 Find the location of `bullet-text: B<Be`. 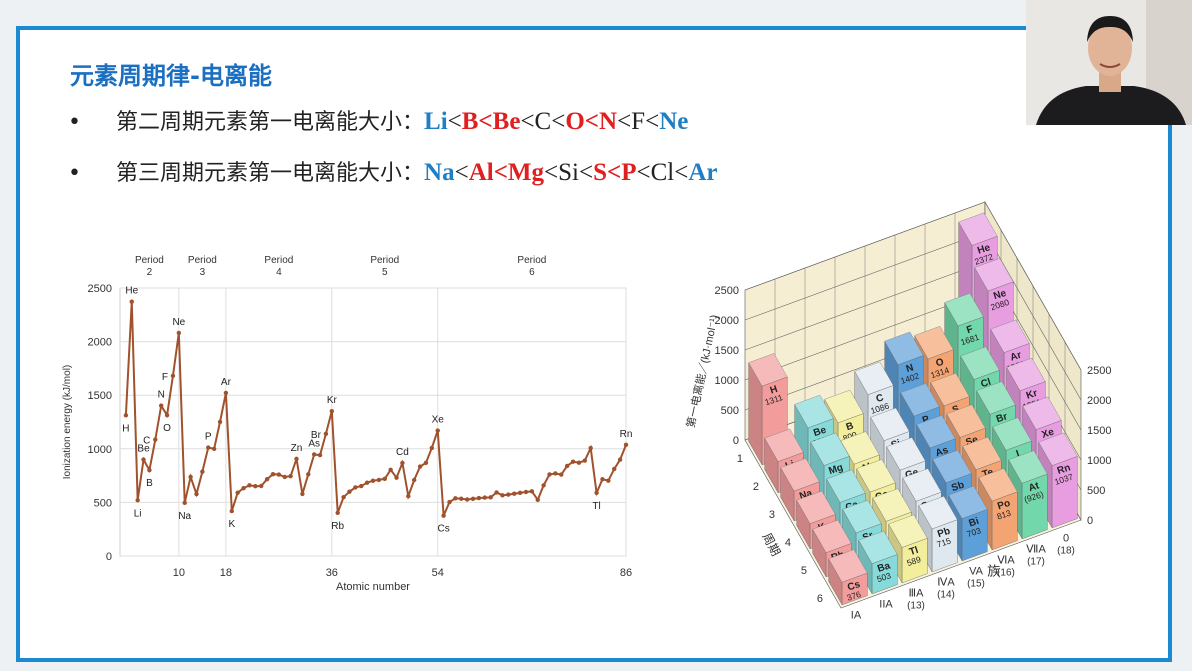

bullet-text: B<Be is located at coordinates (491, 121).